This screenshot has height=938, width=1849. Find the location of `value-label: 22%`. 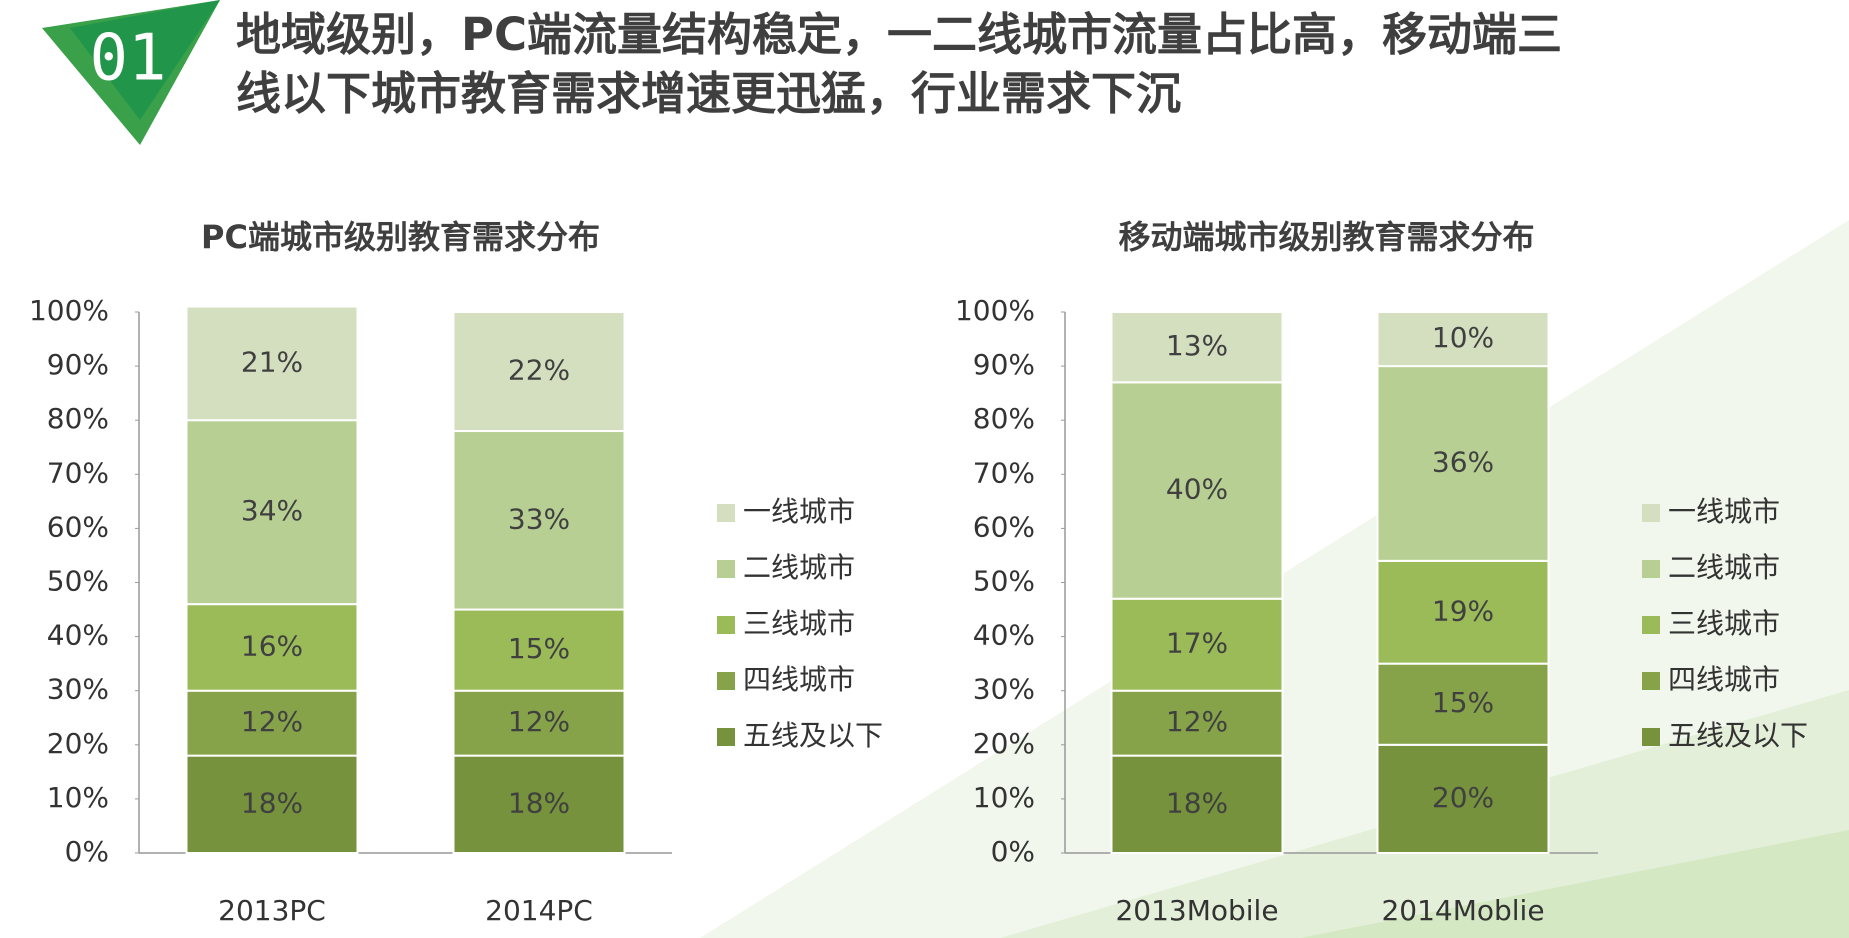

value-label: 22% is located at coordinates (539, 370).